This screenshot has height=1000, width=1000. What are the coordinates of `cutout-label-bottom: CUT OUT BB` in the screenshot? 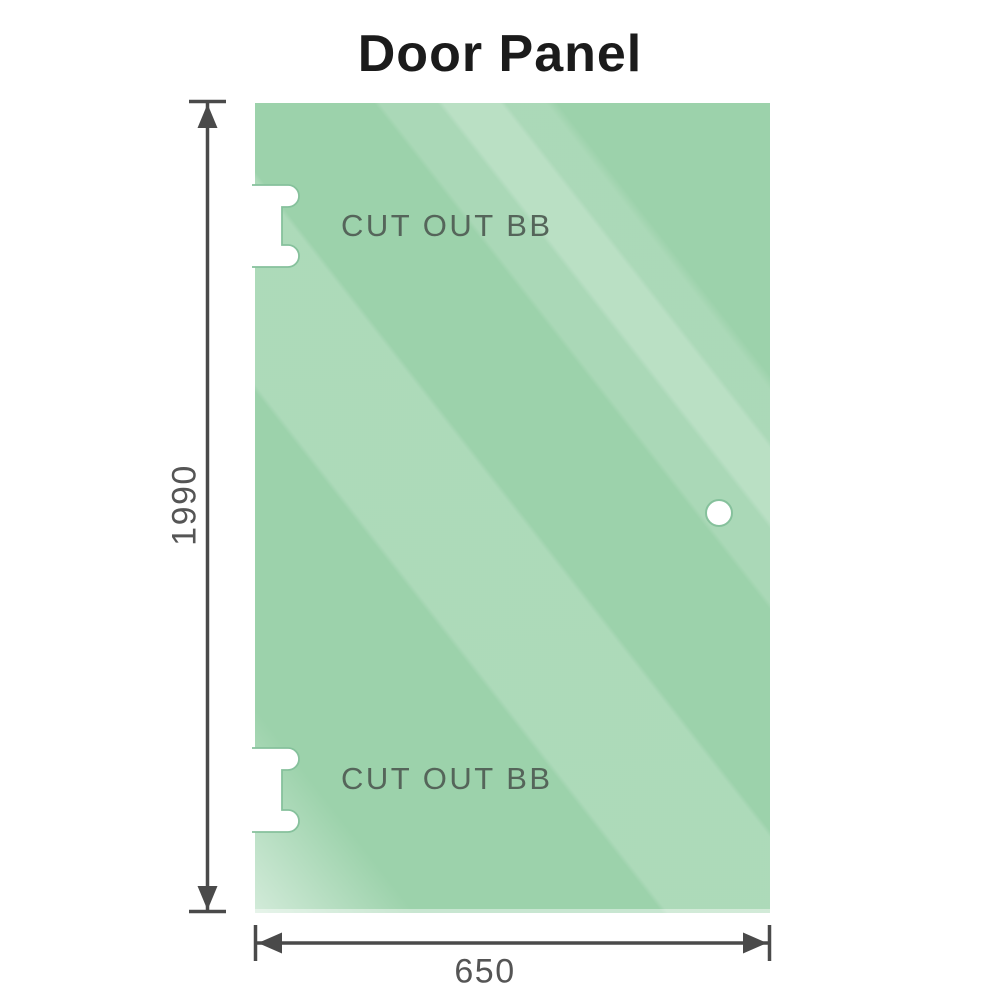 It's located at (447, 778).